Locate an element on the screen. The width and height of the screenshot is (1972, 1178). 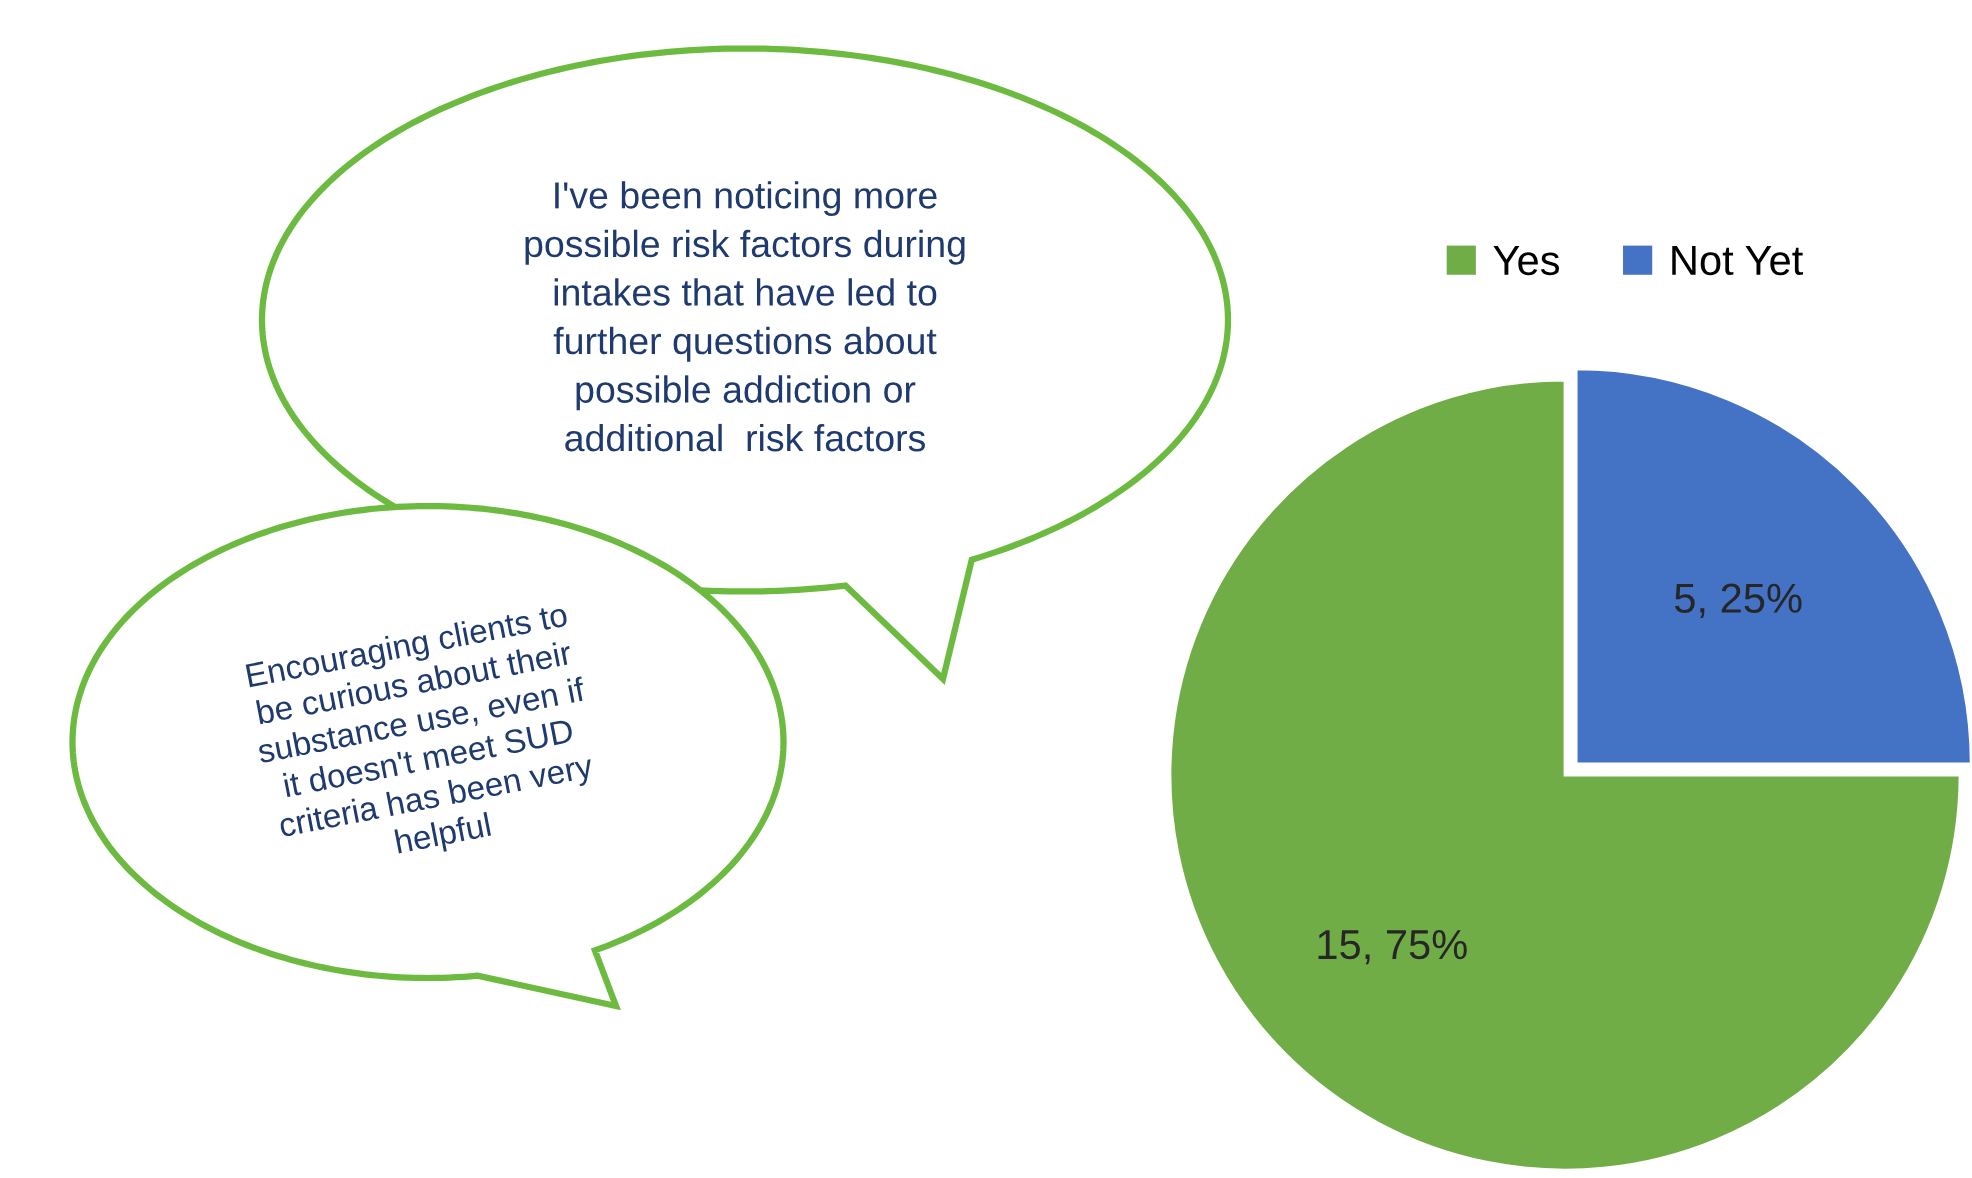
legend-label: Not Yet is located at coordinates (1737, 261).